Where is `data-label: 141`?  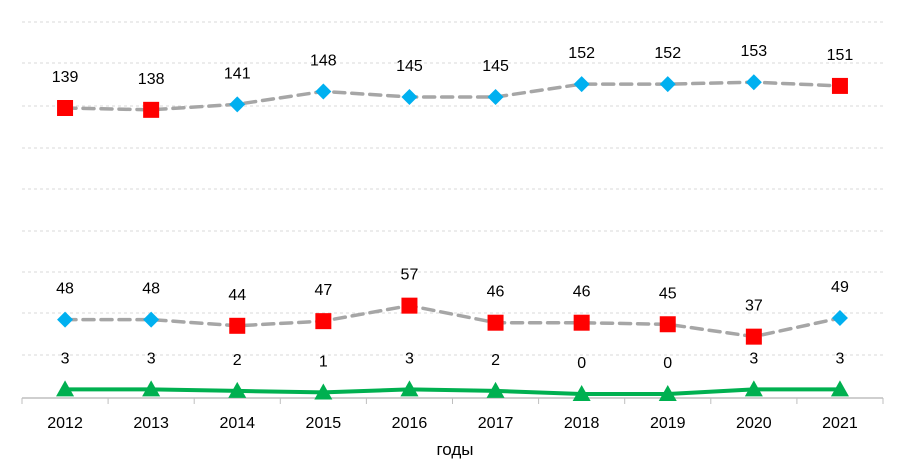
data-label: 141 is located at coordinates (237, 73).